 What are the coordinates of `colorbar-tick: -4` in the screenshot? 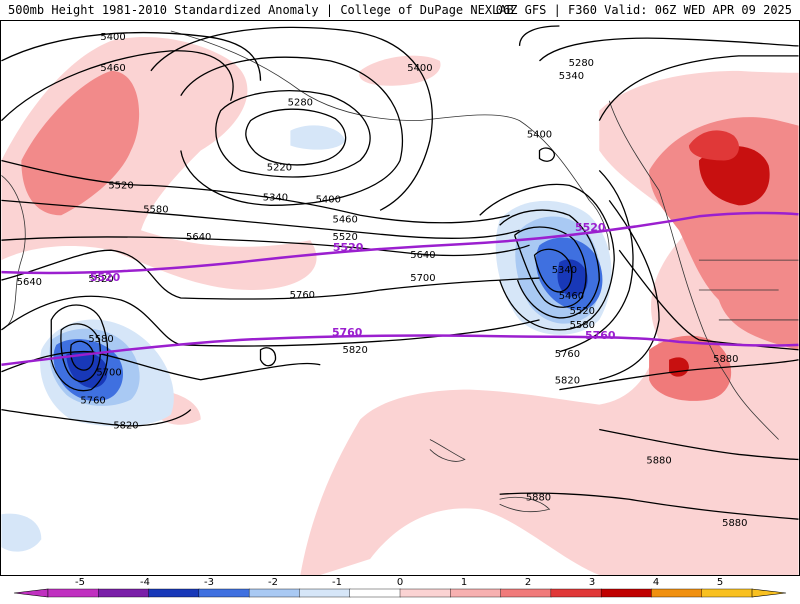 It's located at (145, 582).